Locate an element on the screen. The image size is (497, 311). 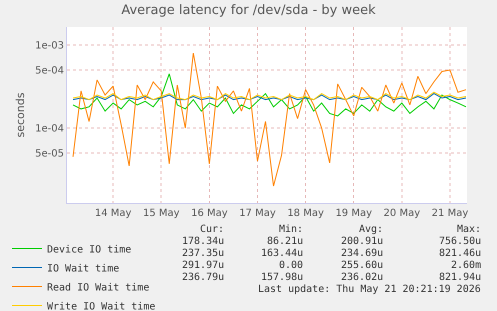
y-tick-label: 1e-04 is located at coordinates (49, 129).